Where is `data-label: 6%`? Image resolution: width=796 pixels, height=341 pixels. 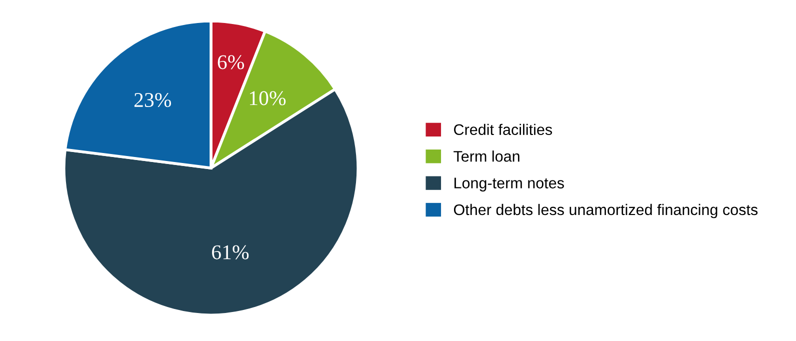 data-label: 6% is located at coordinates (231, 62).